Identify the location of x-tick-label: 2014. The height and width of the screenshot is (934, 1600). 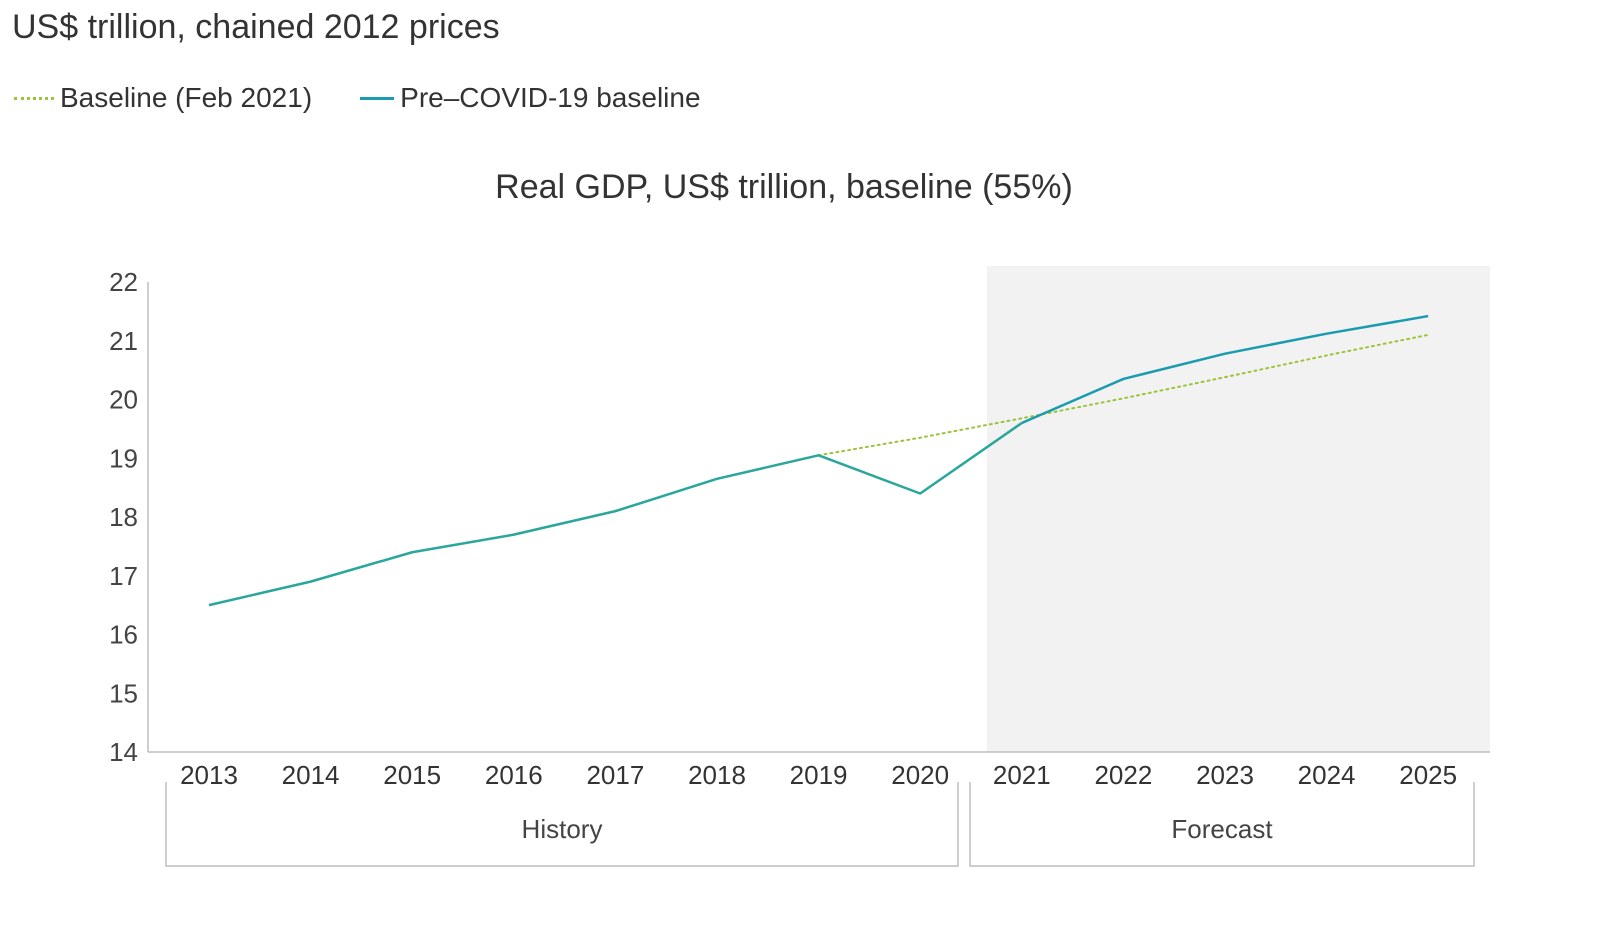
(311, 775).